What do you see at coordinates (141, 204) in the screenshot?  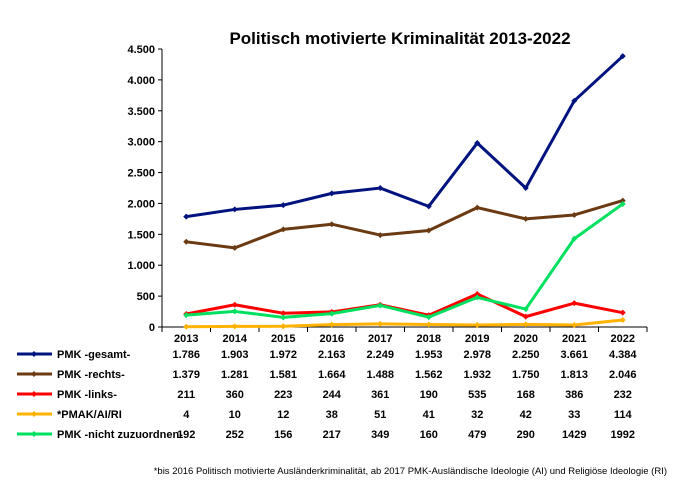 I see `y-tick-label: 2.000` at bounding box center [141, 204].